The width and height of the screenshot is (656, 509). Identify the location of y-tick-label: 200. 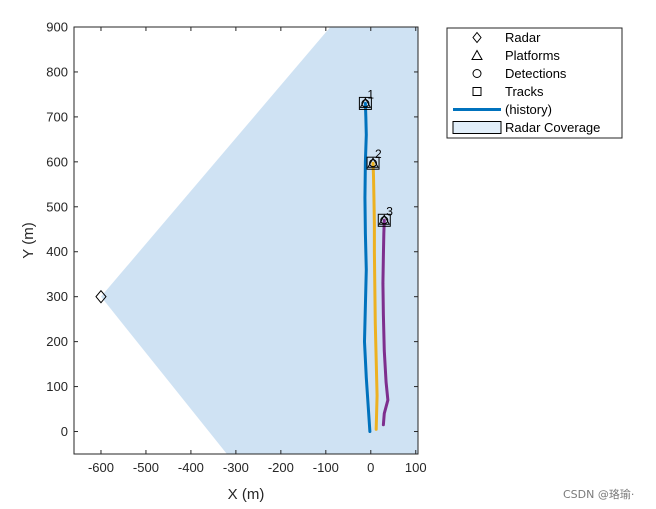
(57, 341).